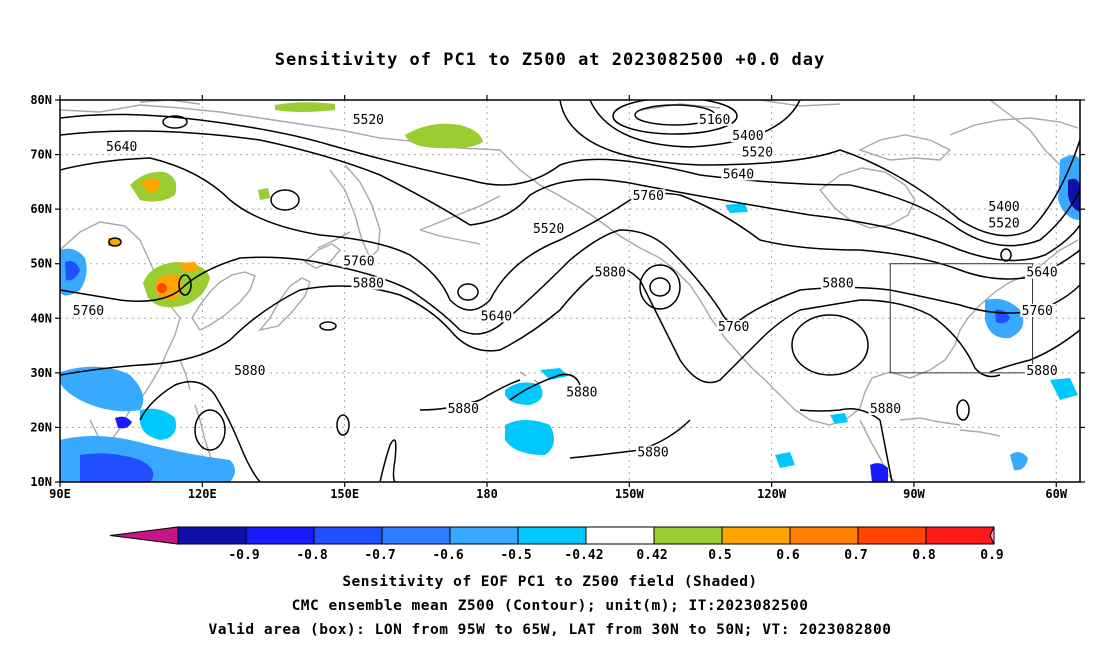  I want to click on contour-label: 5160, so click(714, 120).